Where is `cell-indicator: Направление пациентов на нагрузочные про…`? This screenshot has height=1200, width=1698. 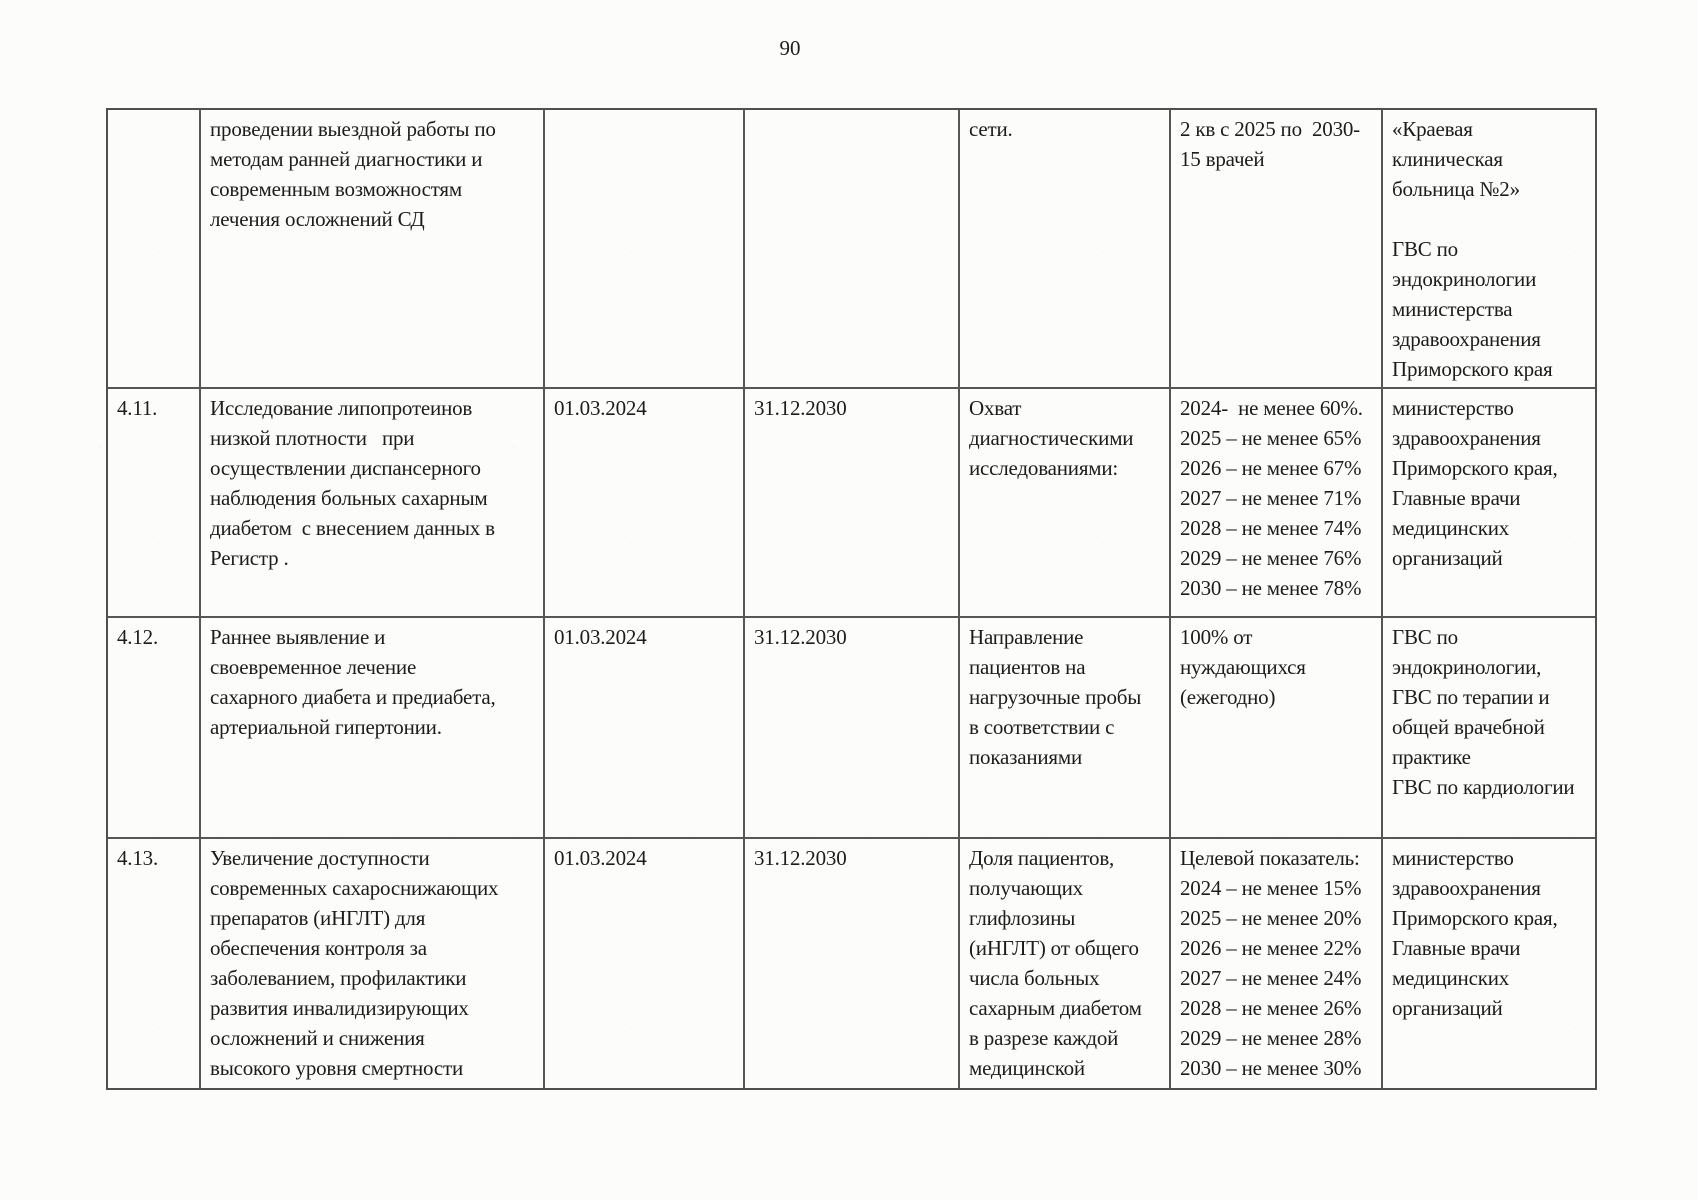 cell-indicator: Направление пациентов на нагрузочные про… is located at coordinates (1065, 728).